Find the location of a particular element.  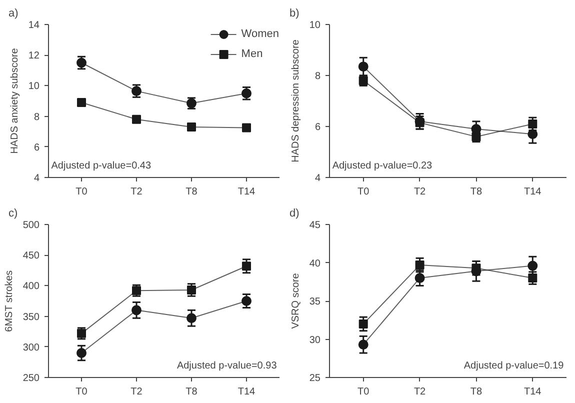

legend-label: Women is located at coordinates (260, 34).